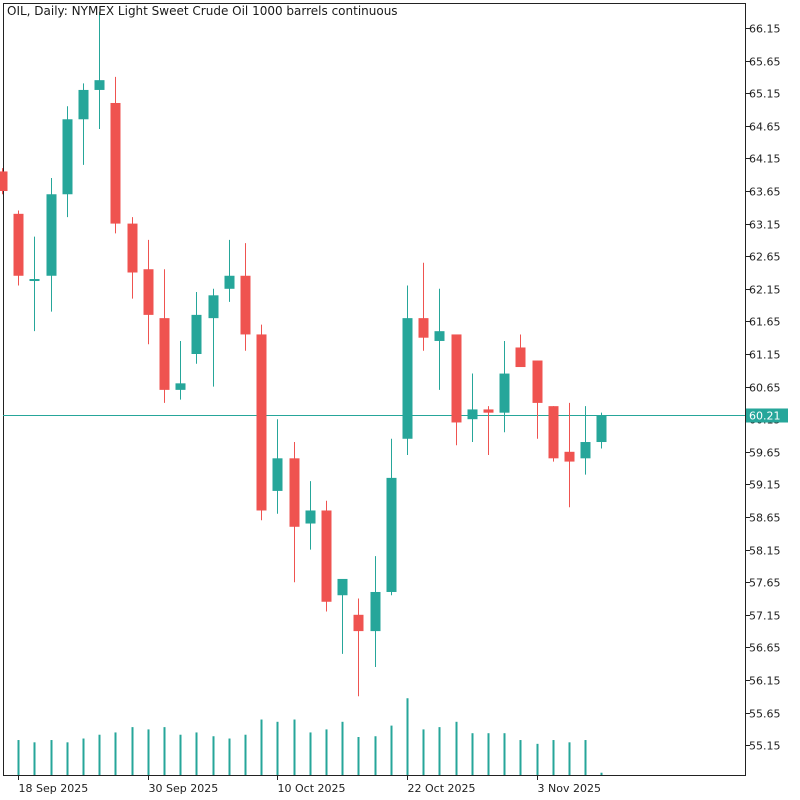 This screenshot has height=800, width=800. I want to click on y-tick-label: 63.15, so click(765, 225).